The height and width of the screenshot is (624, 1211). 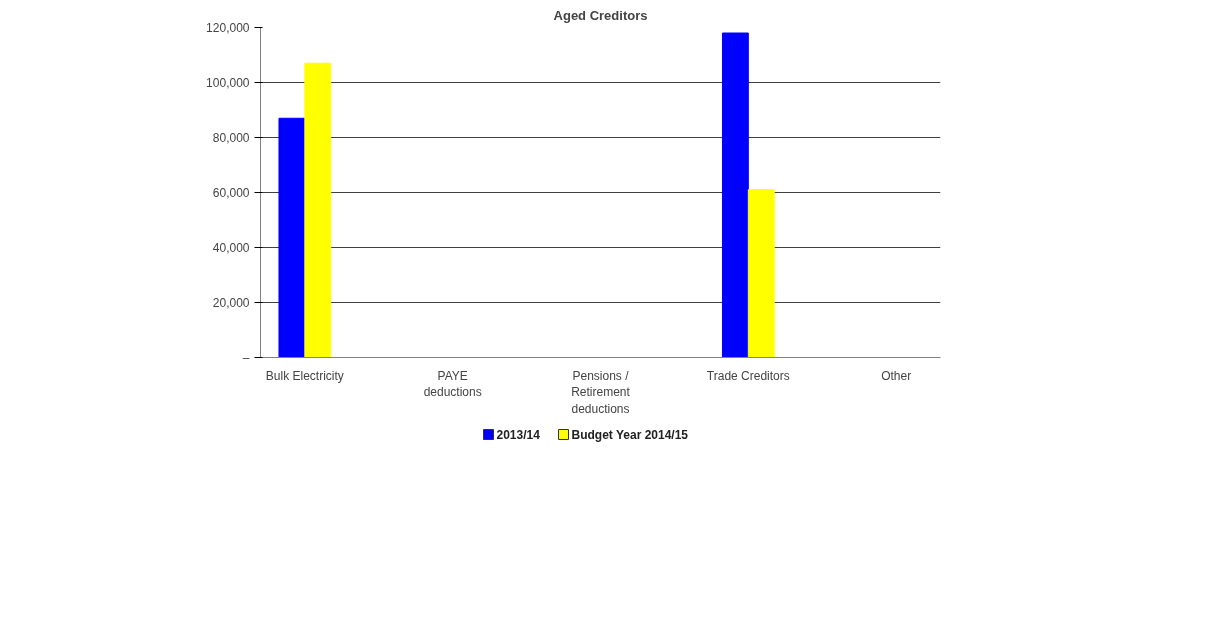 What do you see at coordinates (231, 302) in the screenshot?
I see `y-tick-label: 20,000` at bounding box center [231, 302].